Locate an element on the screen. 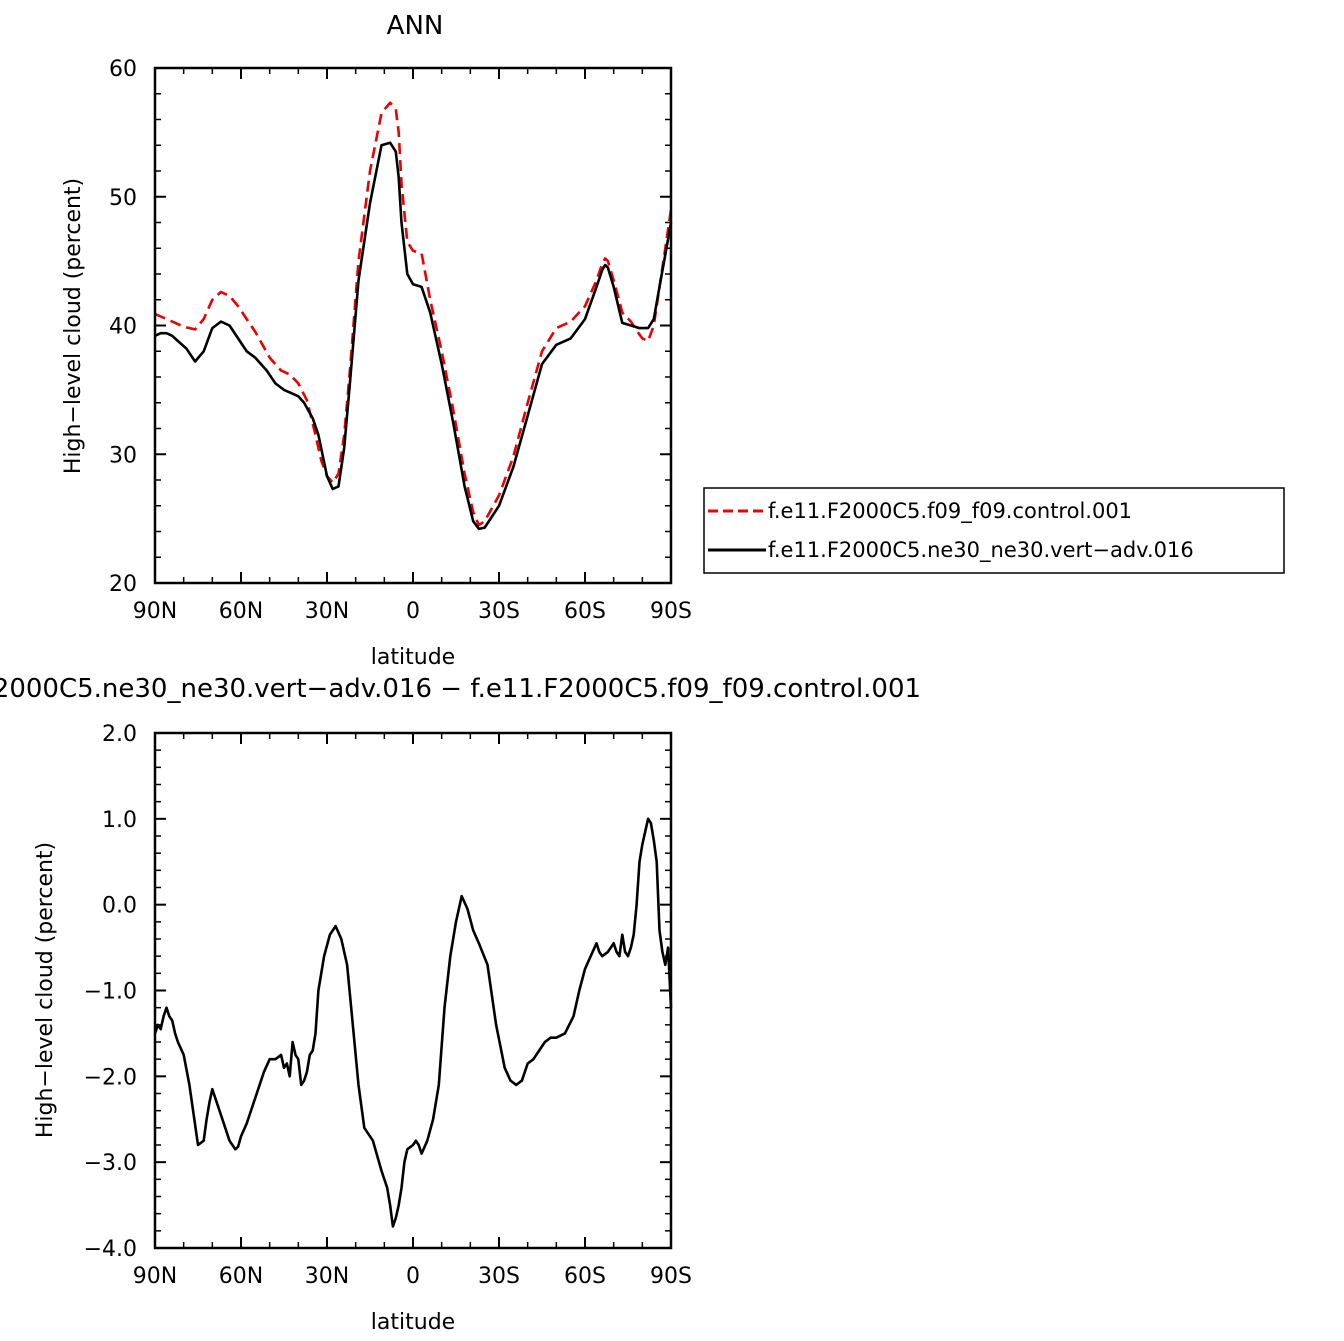 Image resolution: width=1344 pixels, height=1341 pixels. top-y-tick-label: 50 is located at coordinates (123, 198).